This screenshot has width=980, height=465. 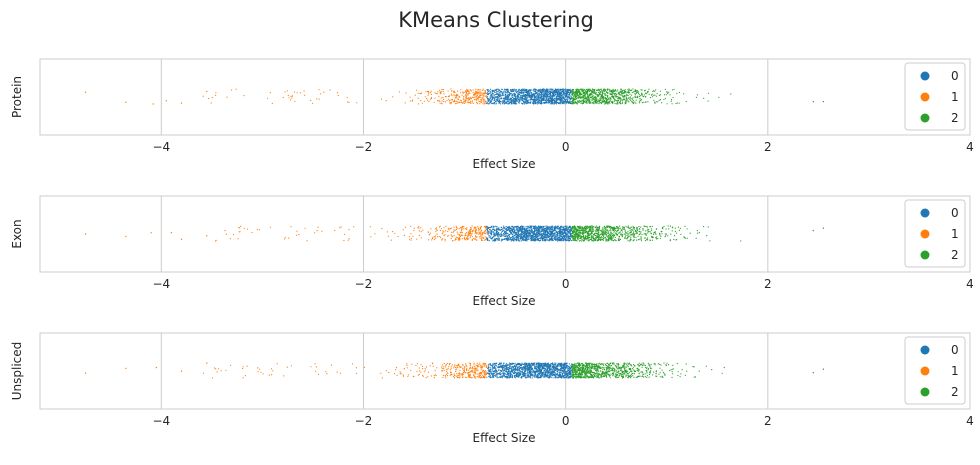 I want to click on x-tick-label: −4, so click(x=161, y=147).